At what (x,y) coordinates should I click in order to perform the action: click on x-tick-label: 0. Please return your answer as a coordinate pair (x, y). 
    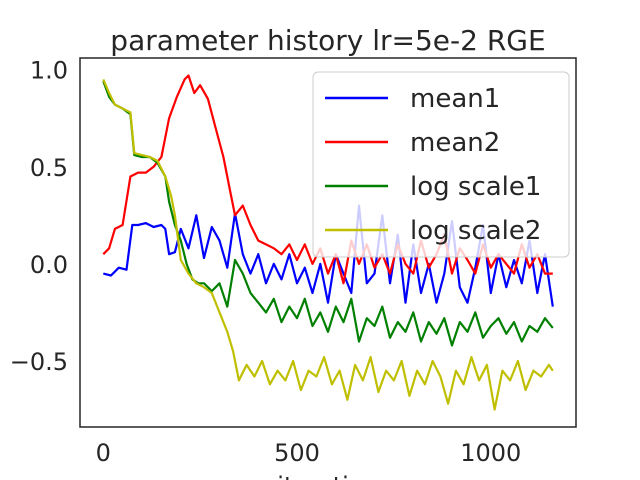
    Looking at the image, I should click on (103, 453).